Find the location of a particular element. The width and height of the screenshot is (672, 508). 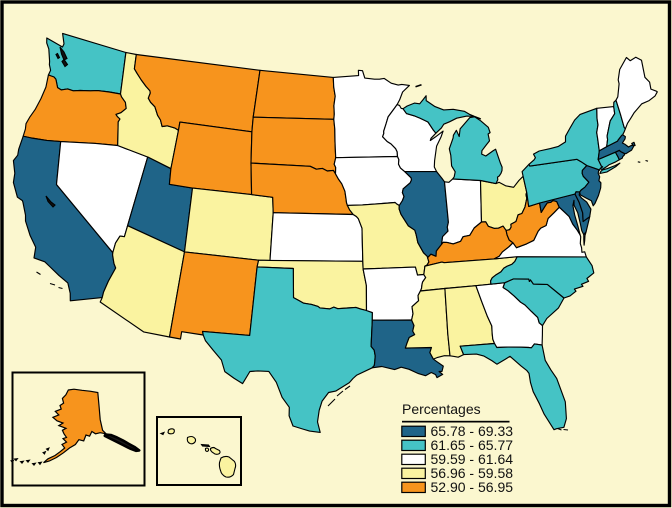

svg-text: 61.65 - 65.77 is located at coordinates (472, 445).